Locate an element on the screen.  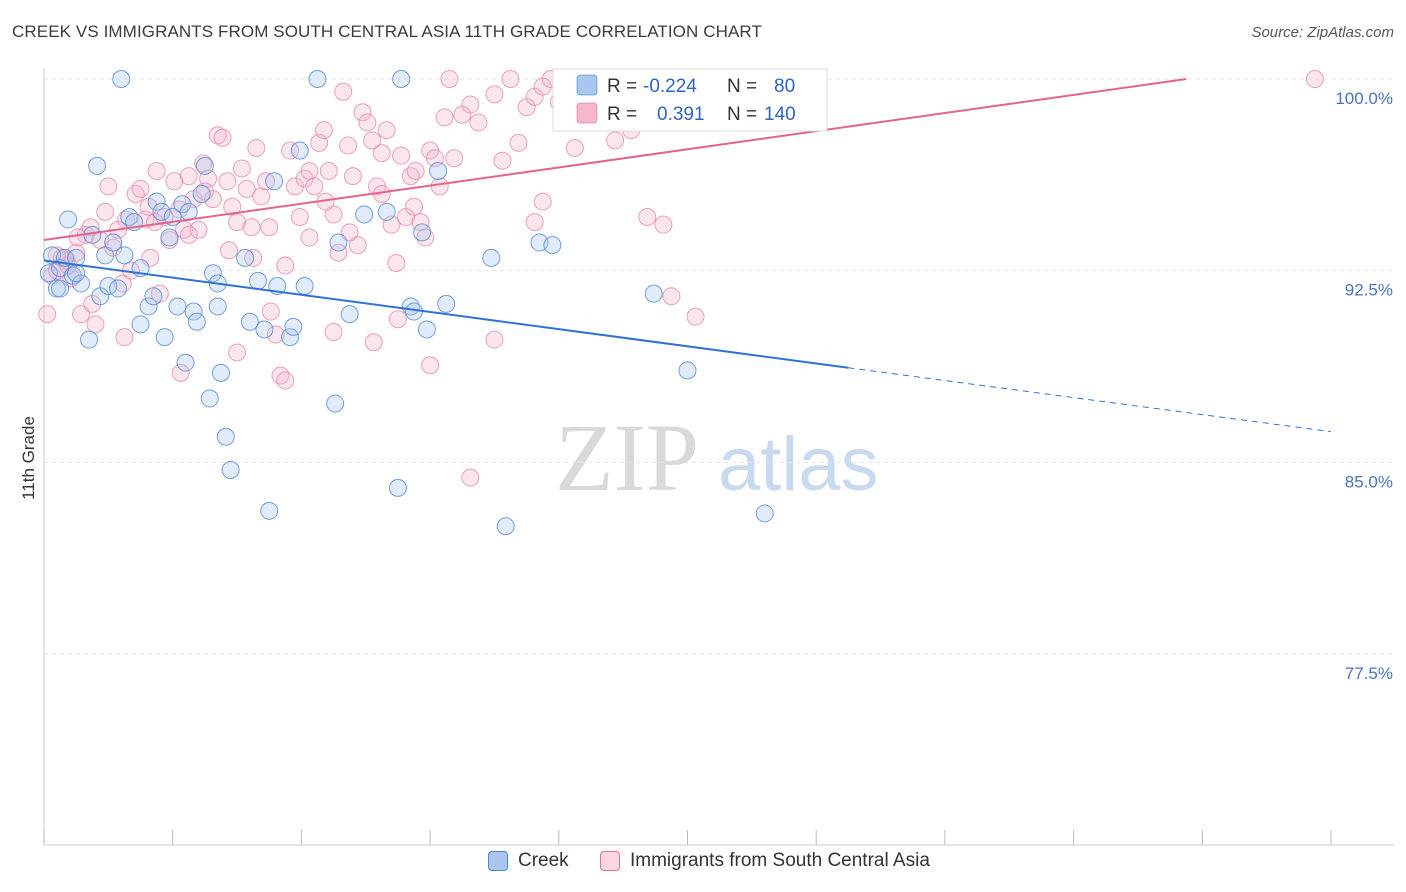
legend-immigrants-swatch is located at coordinates (610, 861).